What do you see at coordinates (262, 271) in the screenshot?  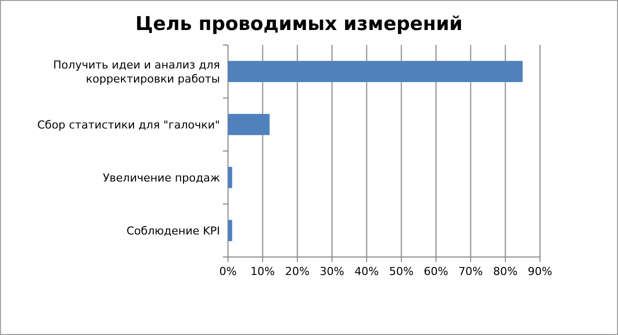 I see `x-tick-label: 10%` at bounding box center [262, 271].